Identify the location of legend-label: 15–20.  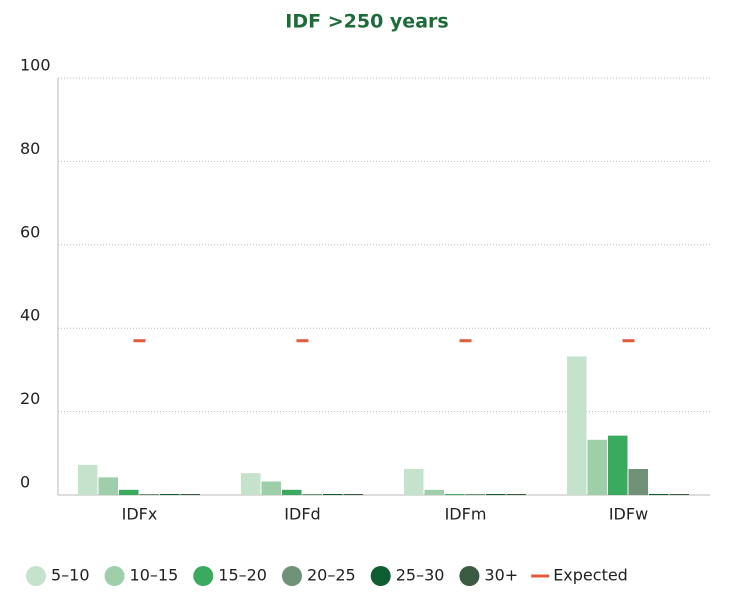
(242, 575).